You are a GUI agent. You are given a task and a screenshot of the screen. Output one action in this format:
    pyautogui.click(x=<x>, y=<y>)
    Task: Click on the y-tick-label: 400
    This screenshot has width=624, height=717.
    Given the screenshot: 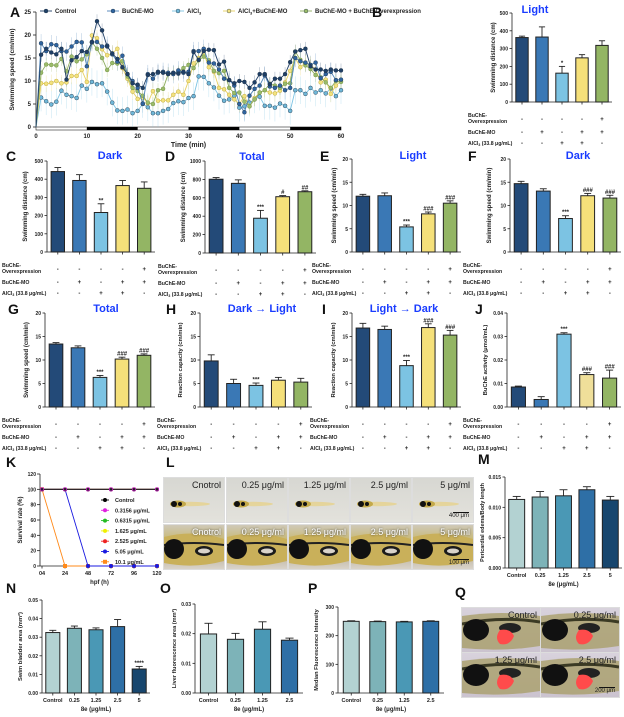 What is the action you would take?
    pyautogui.click(x=39, y=180)
    